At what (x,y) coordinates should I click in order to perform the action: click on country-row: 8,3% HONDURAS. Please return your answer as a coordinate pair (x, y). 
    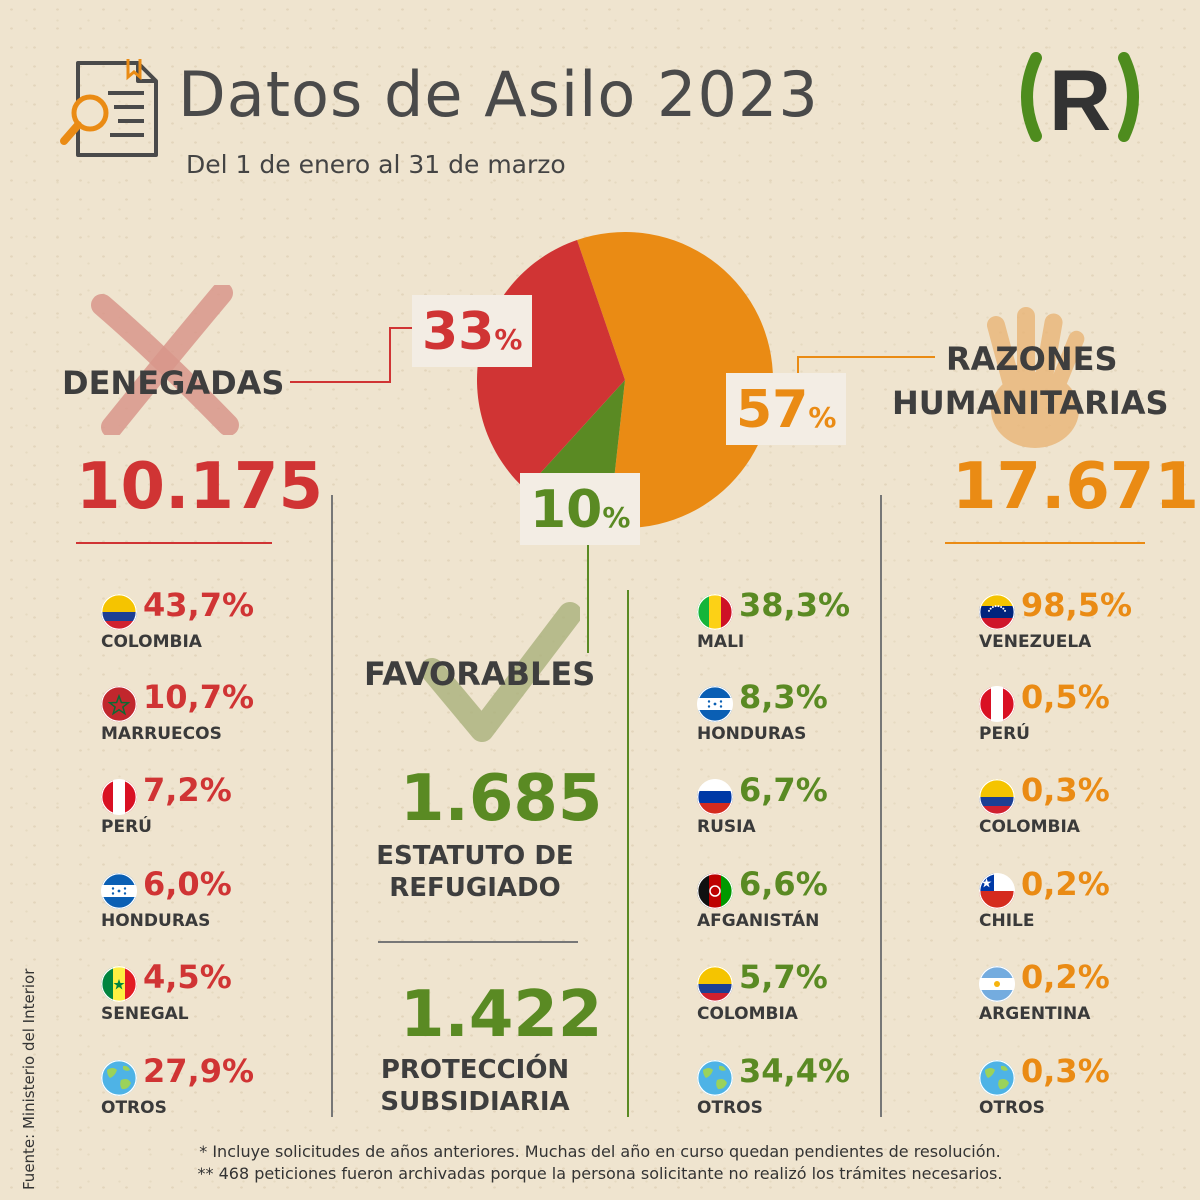
    Looking at the image, I should click on (827, 714).